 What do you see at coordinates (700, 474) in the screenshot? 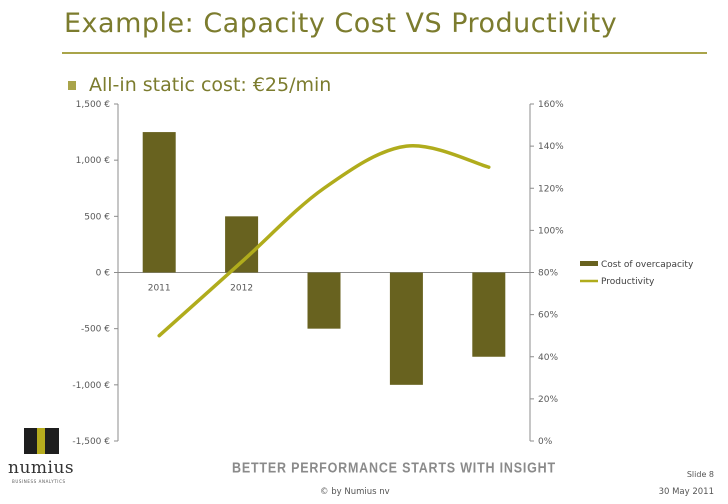
I see `slide-number: Slide 8` at bounding box center [700, 474].